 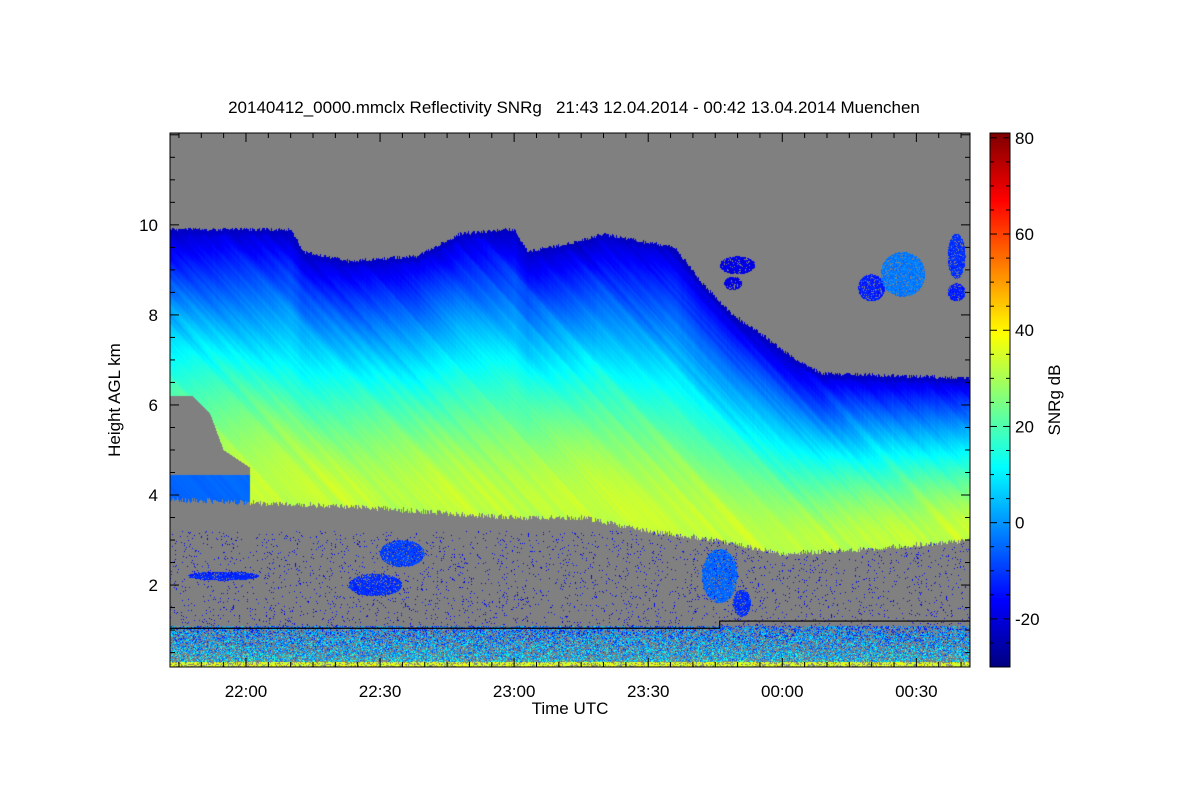 I want to click on colorbar, so click(x=1000, y=400).